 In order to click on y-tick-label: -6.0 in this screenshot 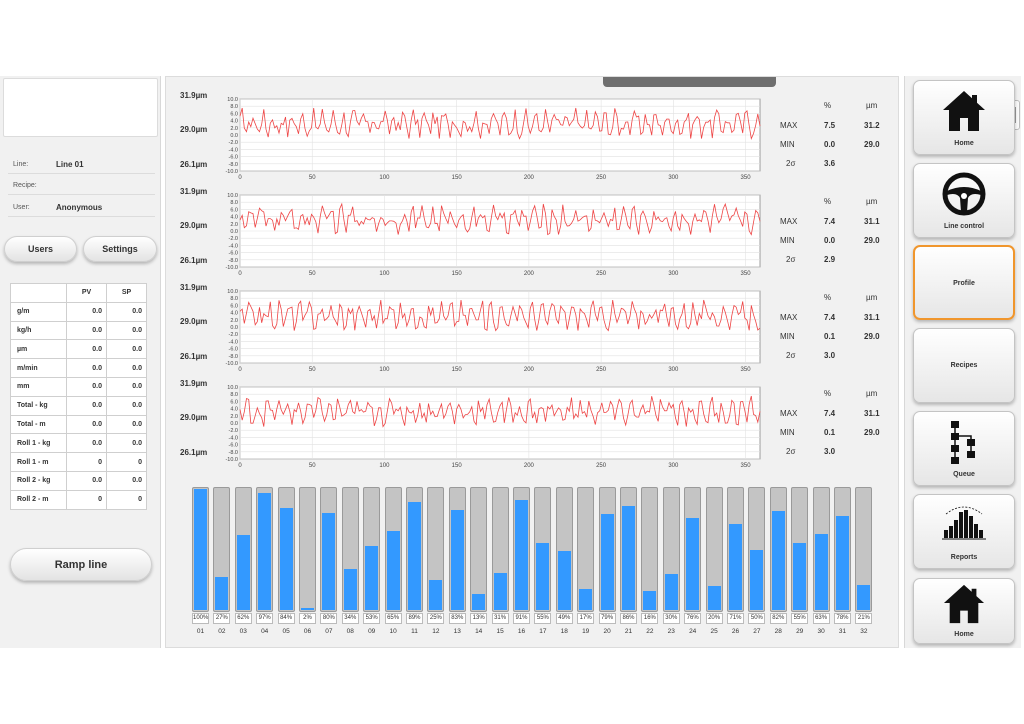, I will do `click(233, 254)`.